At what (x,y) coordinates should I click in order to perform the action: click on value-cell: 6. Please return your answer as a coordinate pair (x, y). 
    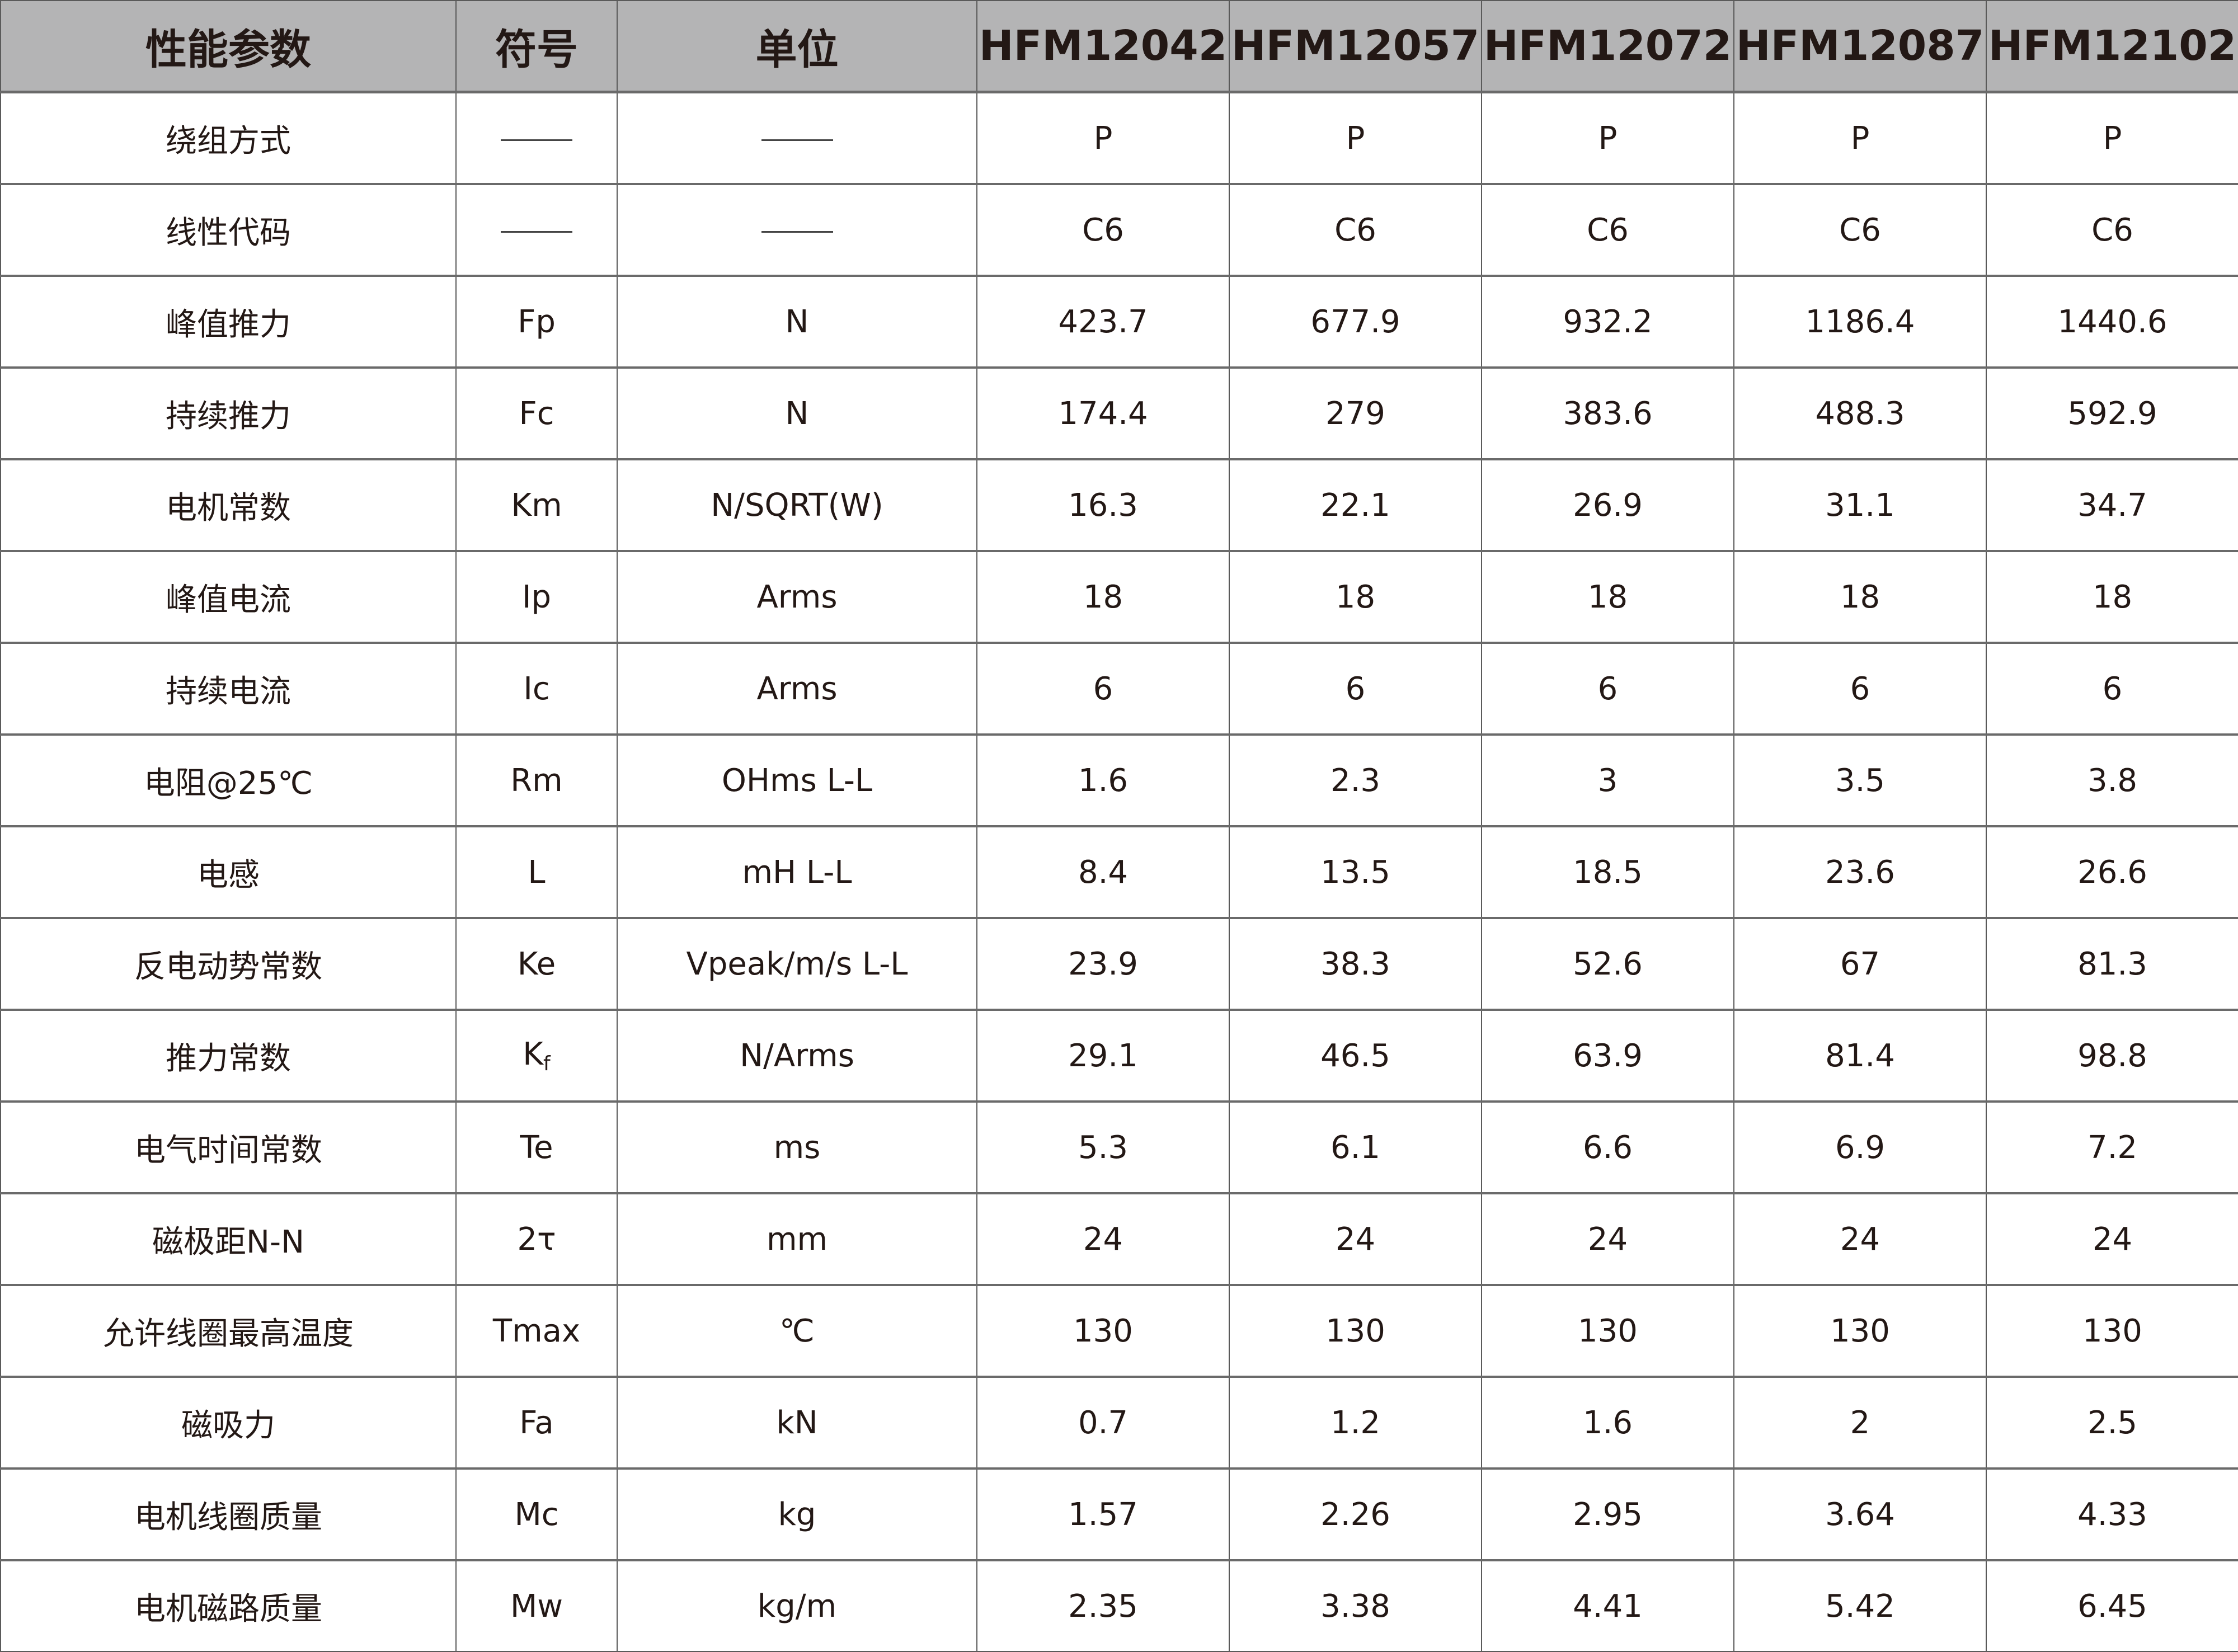
    Looking at the image, I should click on (1607, 689).